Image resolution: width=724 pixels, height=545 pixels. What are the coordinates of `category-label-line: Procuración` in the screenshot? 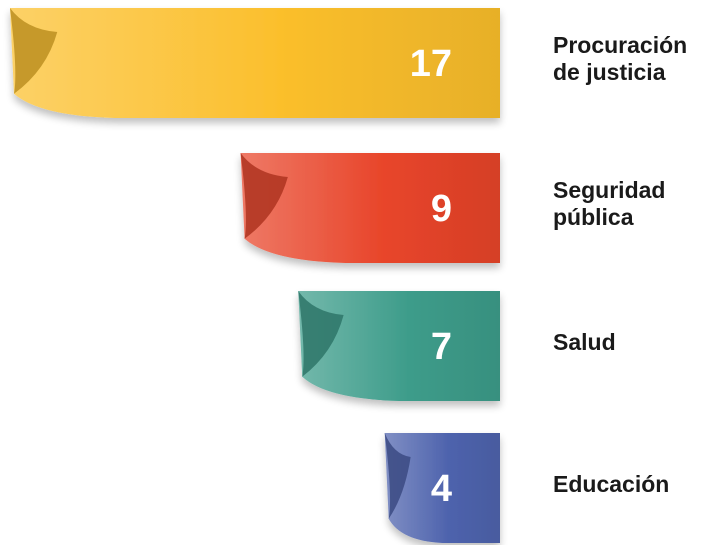 It's located at (620, 45).